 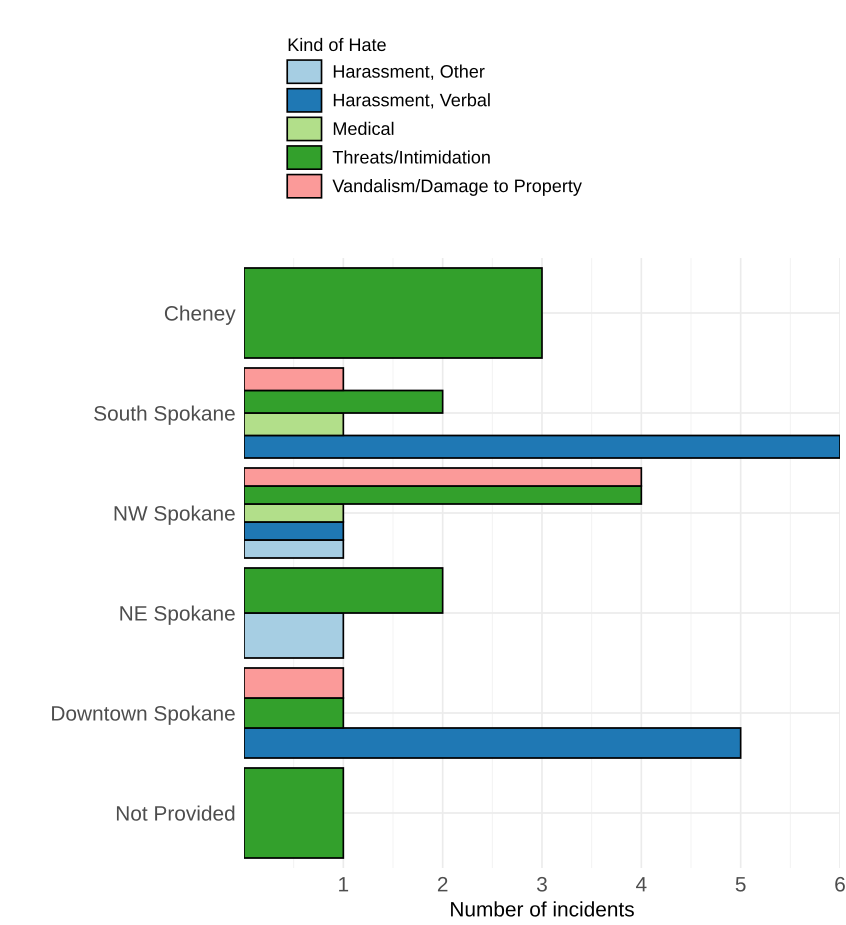 I want to click on legend-label: Vandalism/Damage to Property, so click(x=457, y=187).